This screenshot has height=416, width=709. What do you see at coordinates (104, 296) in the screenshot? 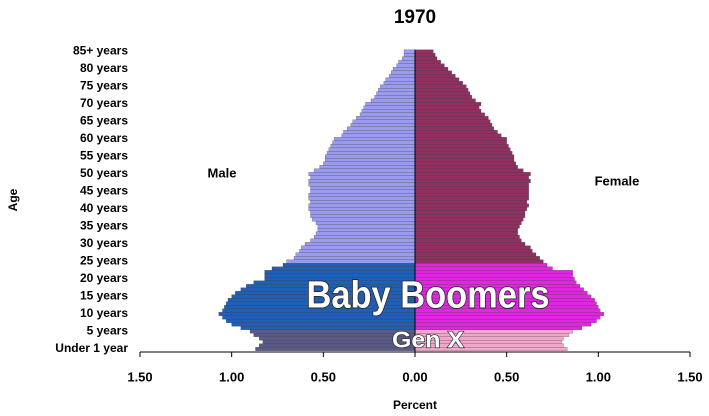
I see `y-tick-label: 15 years` at bounding box center [104, 296].